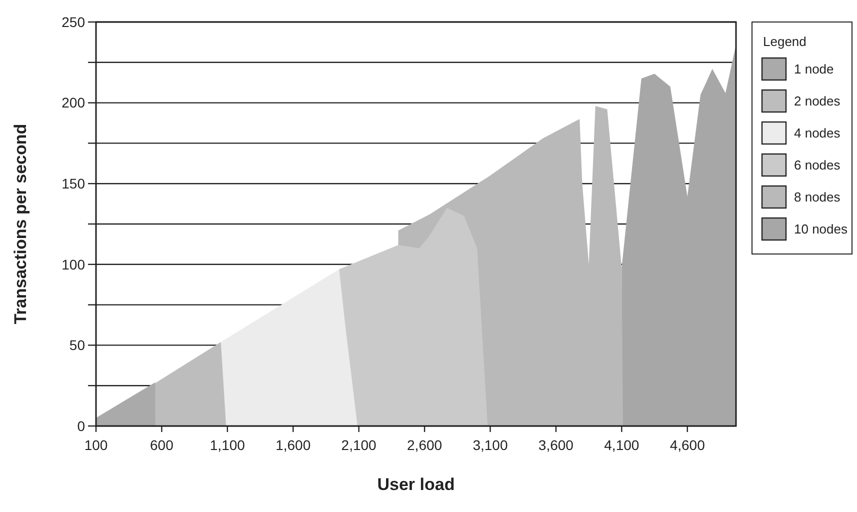 The image size is (857, 512). What do you see at coordinates (96, 445) in the screenshot?
I see `x-tick-label: 100` at bounding box center [96, 445].